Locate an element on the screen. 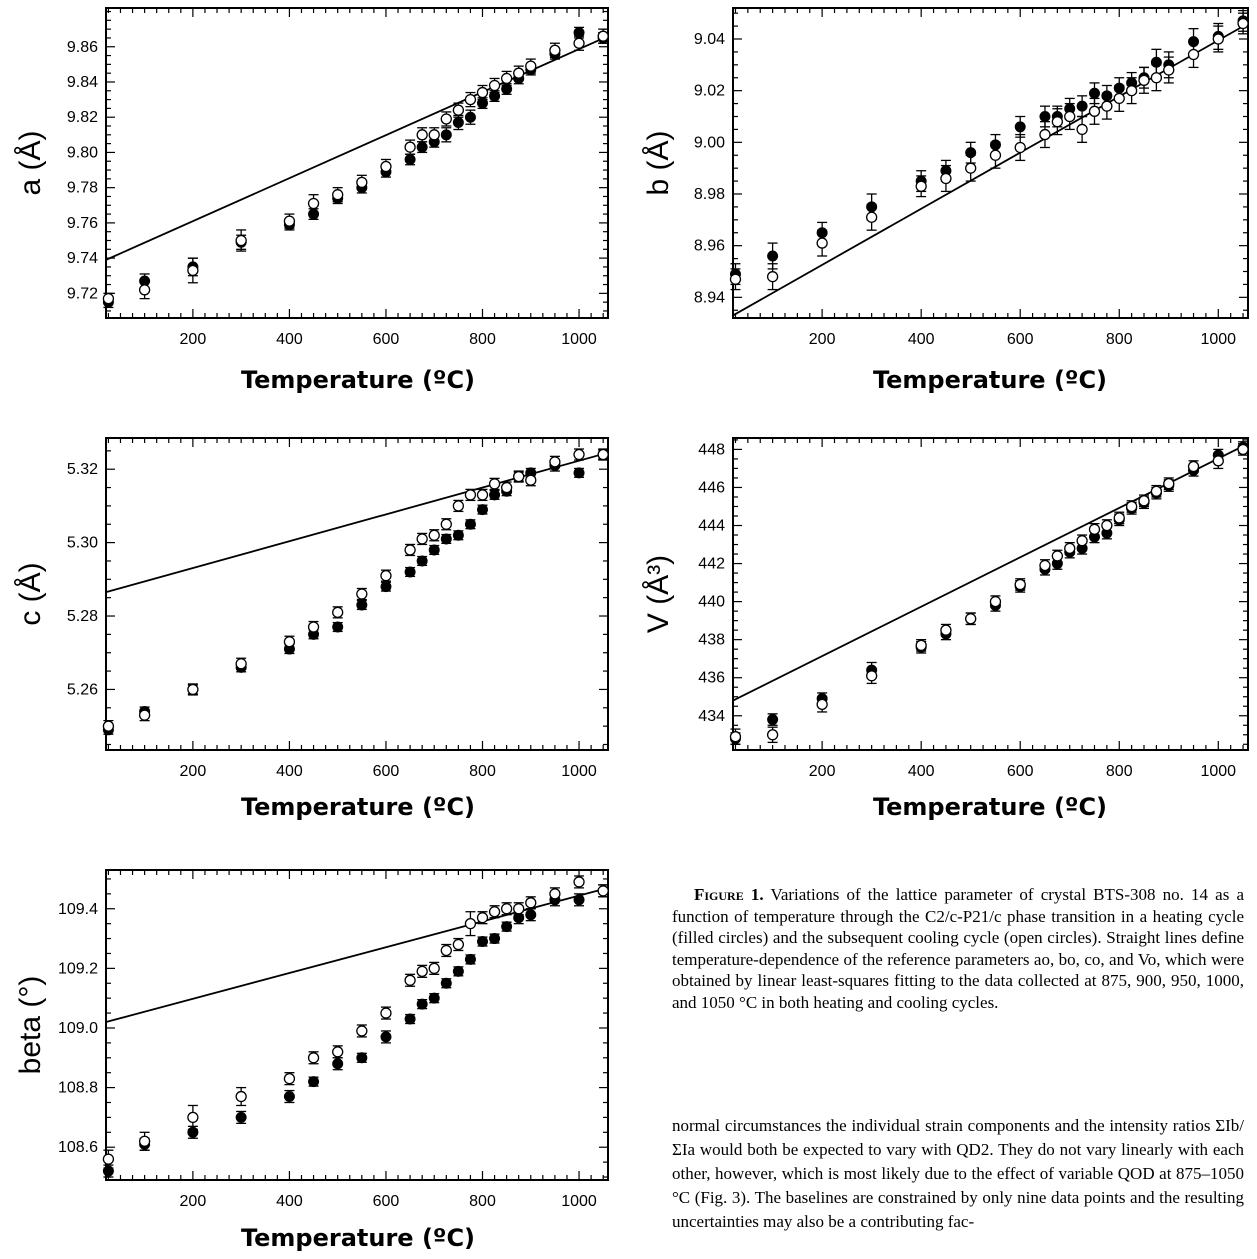  y-tick-label: 5.28 is located at coordinates (82, 616).